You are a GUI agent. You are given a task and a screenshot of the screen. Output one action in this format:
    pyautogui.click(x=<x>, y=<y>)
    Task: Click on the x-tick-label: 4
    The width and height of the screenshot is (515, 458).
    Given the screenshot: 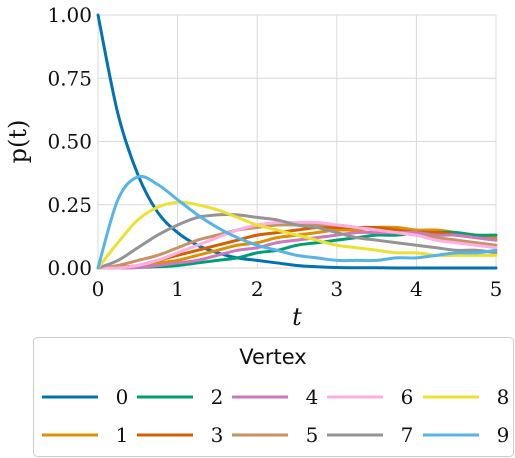 What is the action you would take?
    pyautogui.click(x=416, y=289)
    